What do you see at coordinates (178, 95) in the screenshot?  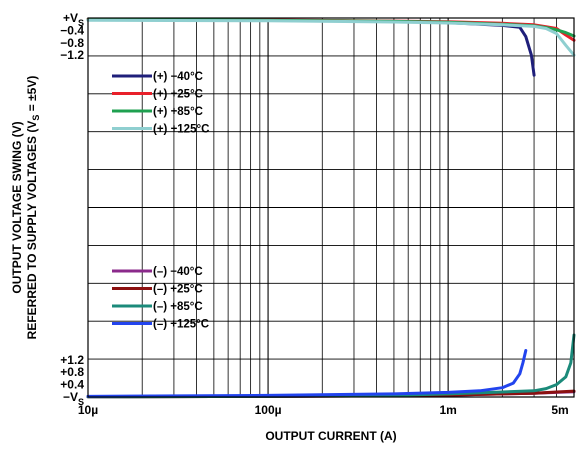 I see `legend-label: (+) +25°C` at bounding box center [178, 95].